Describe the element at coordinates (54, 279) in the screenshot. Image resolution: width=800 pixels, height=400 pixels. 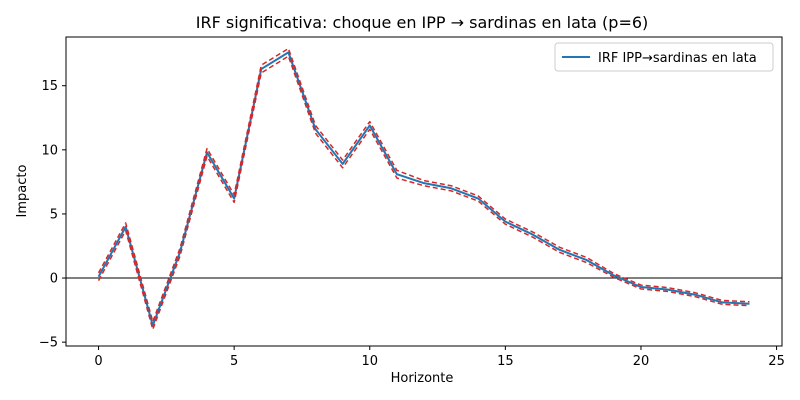
I see `y-tick-label: 0` at that location.